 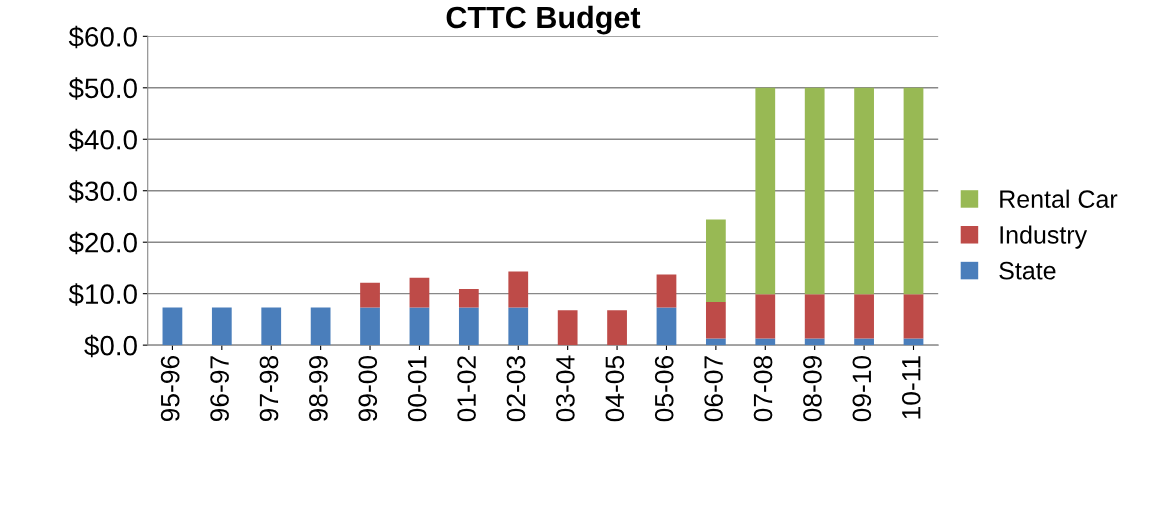 I want to click on x-tick-label: 07-08, so click(x=763, y=389).